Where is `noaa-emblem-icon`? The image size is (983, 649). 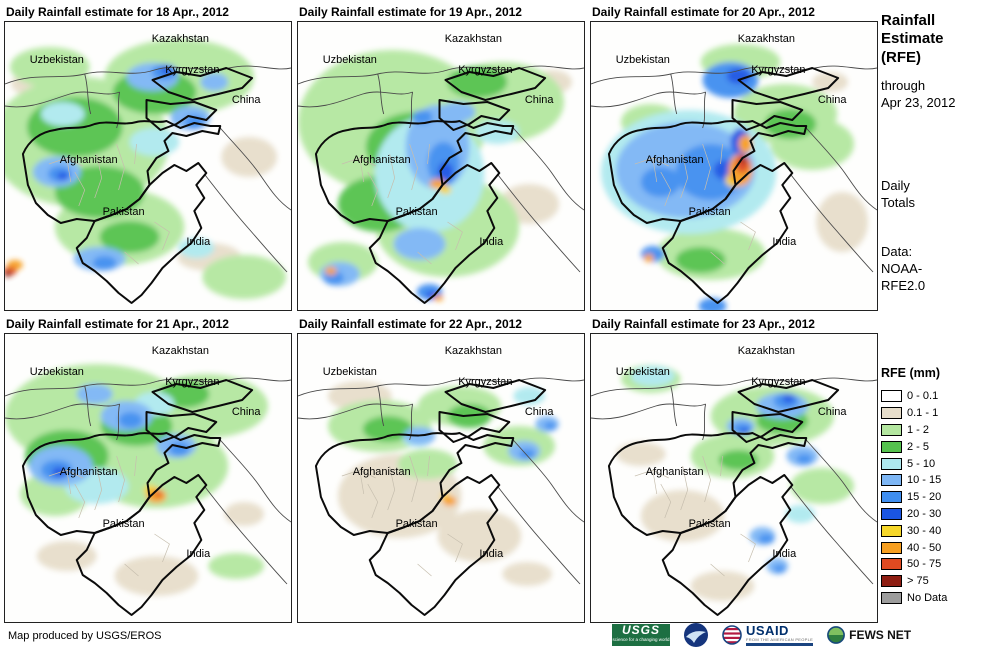 noaa-emblem-icon is located at coordinates (696, 635).